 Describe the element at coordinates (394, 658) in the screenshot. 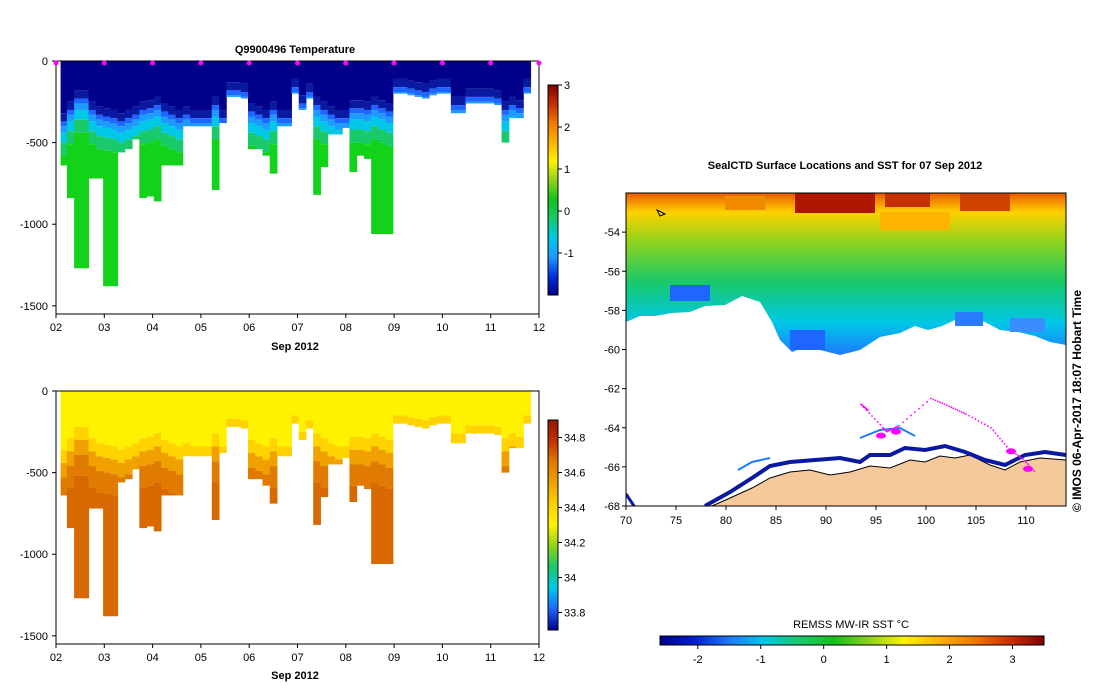

I see `salinity-x-tick-label: 09` at that location.